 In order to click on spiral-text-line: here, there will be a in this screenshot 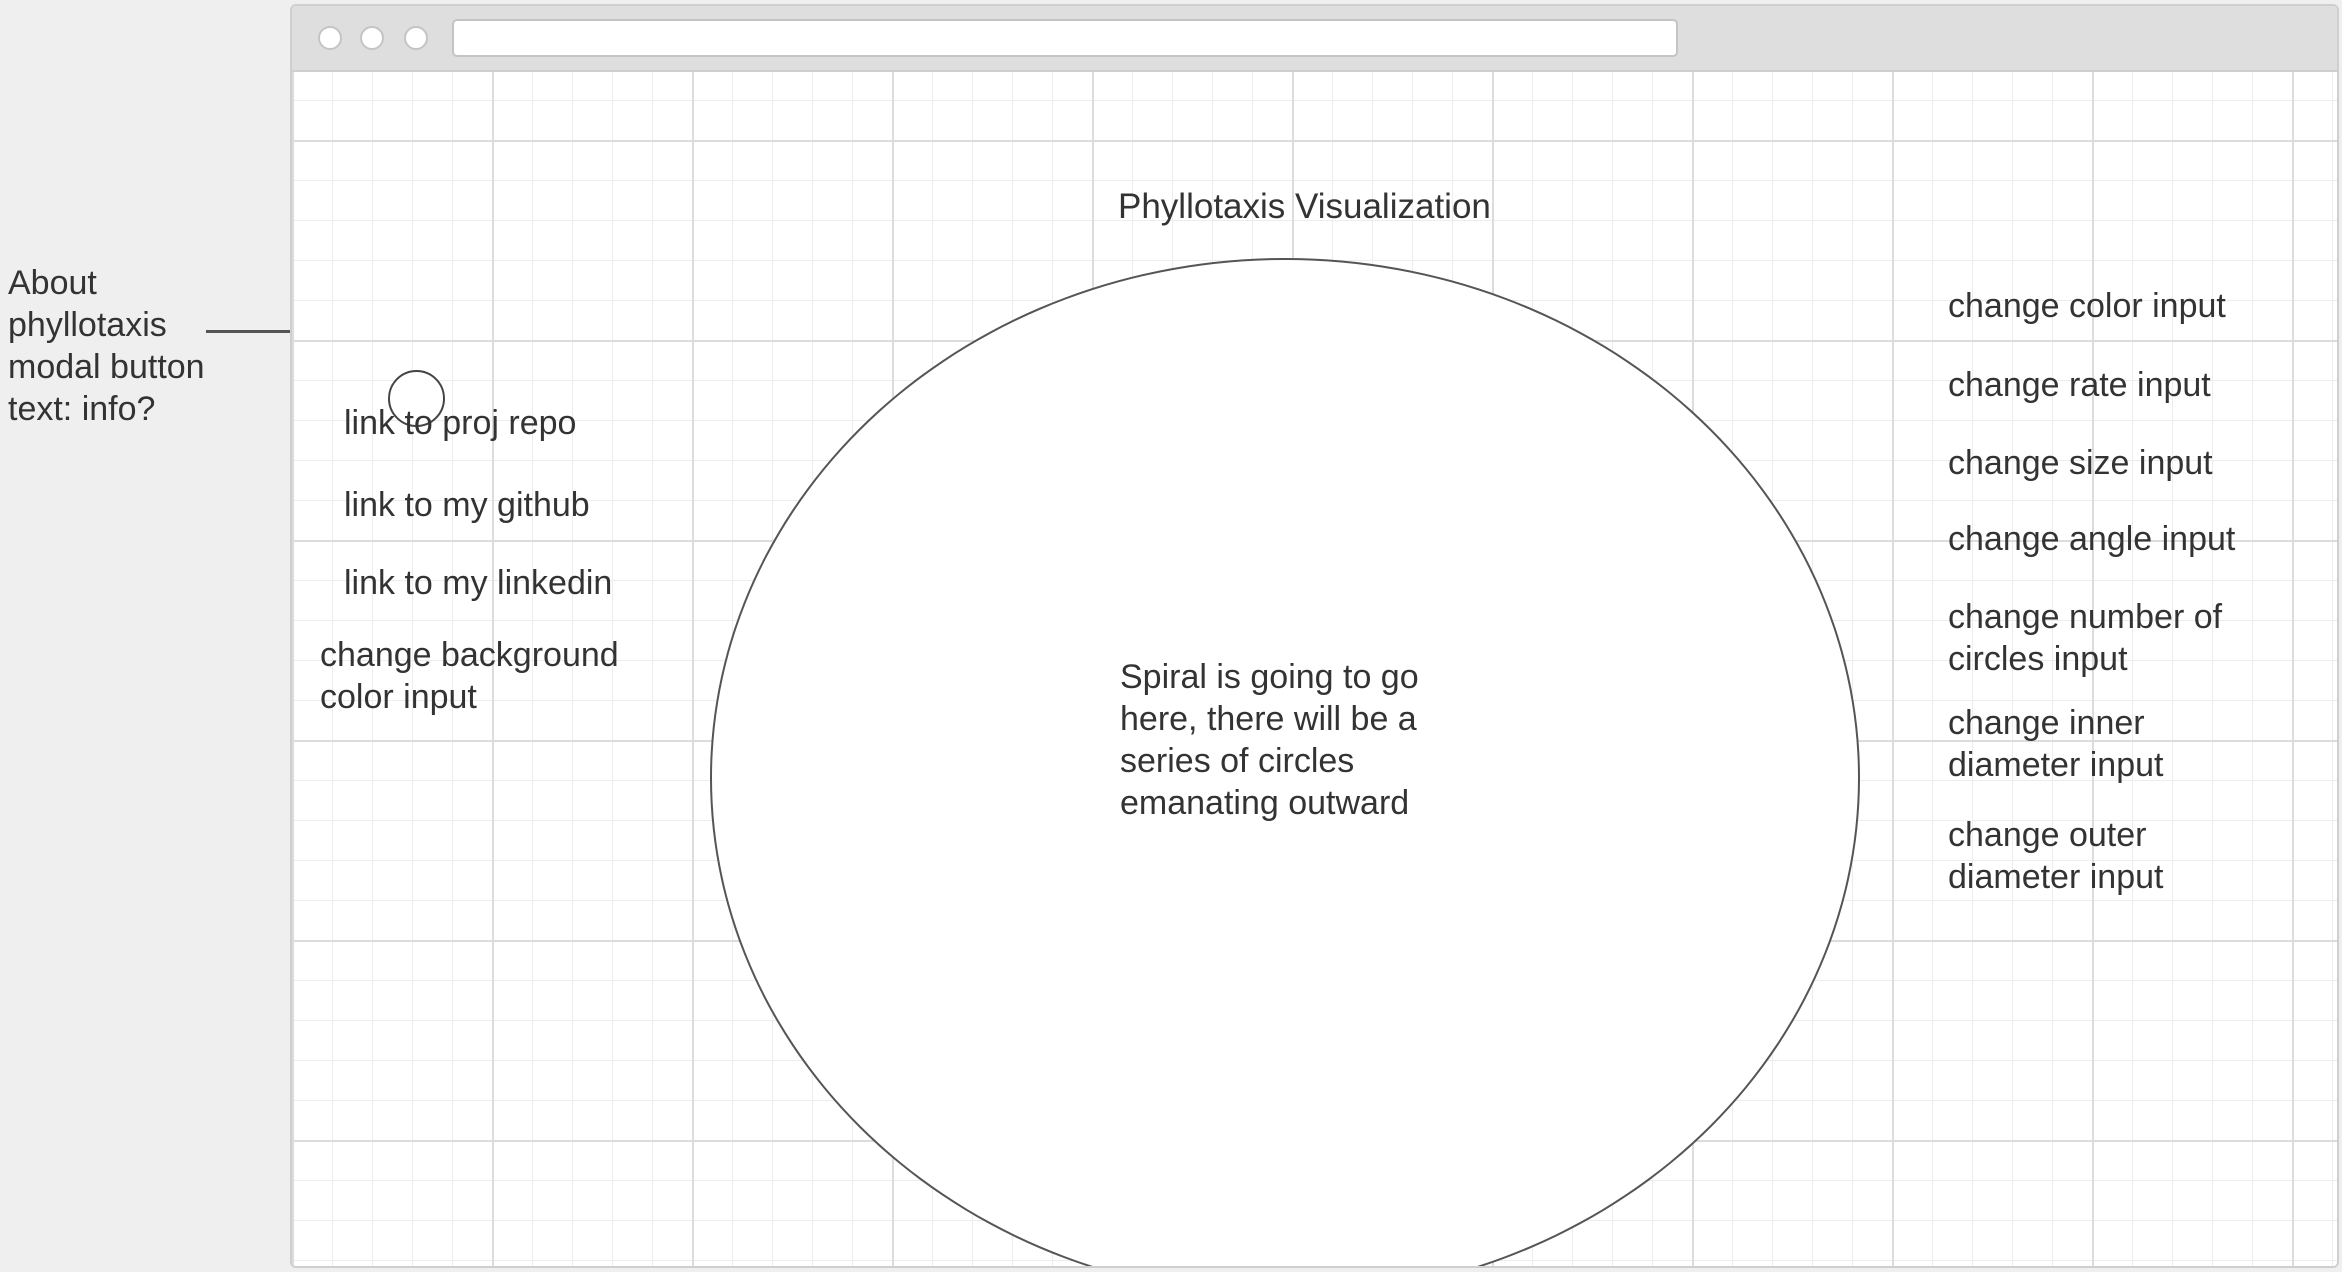, I will do `click(1268, 719)`.